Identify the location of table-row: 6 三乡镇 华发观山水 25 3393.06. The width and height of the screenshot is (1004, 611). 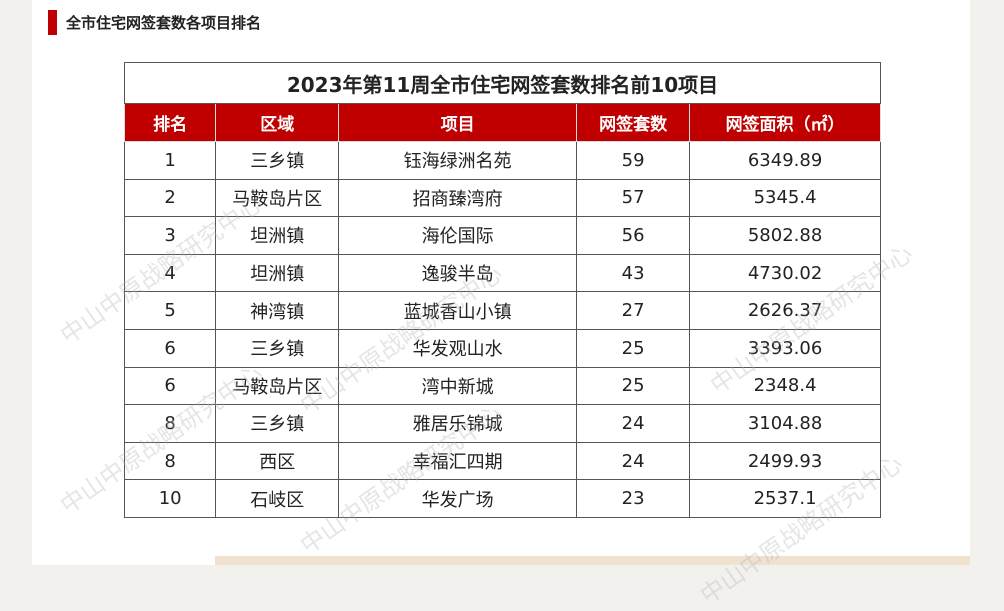
(502, 348).